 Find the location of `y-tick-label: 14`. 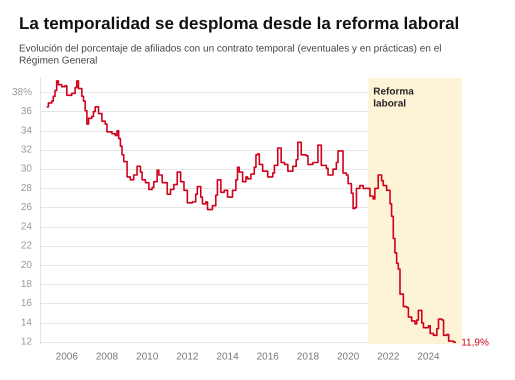

y-tick-label: 14 is located at coordinates (26, 322).